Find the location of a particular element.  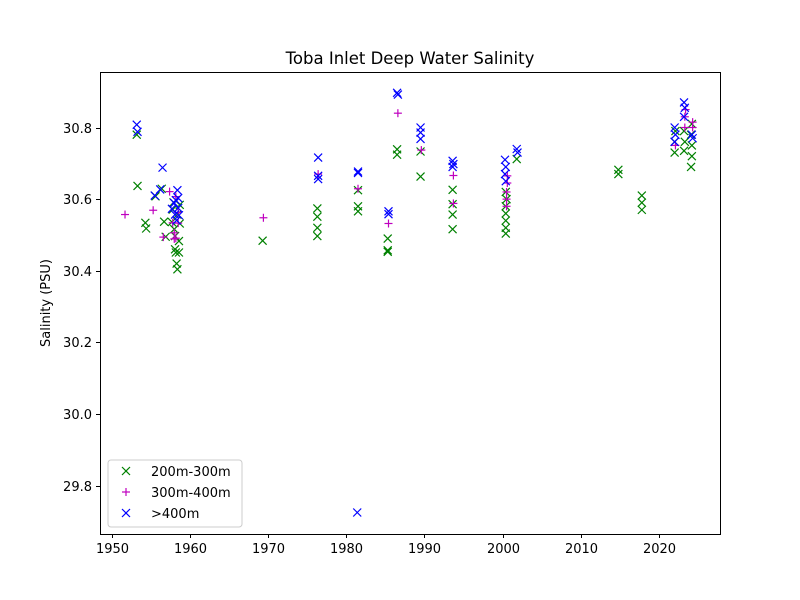

legend-marker-magenta-plus is located at coordinates (126, 492).